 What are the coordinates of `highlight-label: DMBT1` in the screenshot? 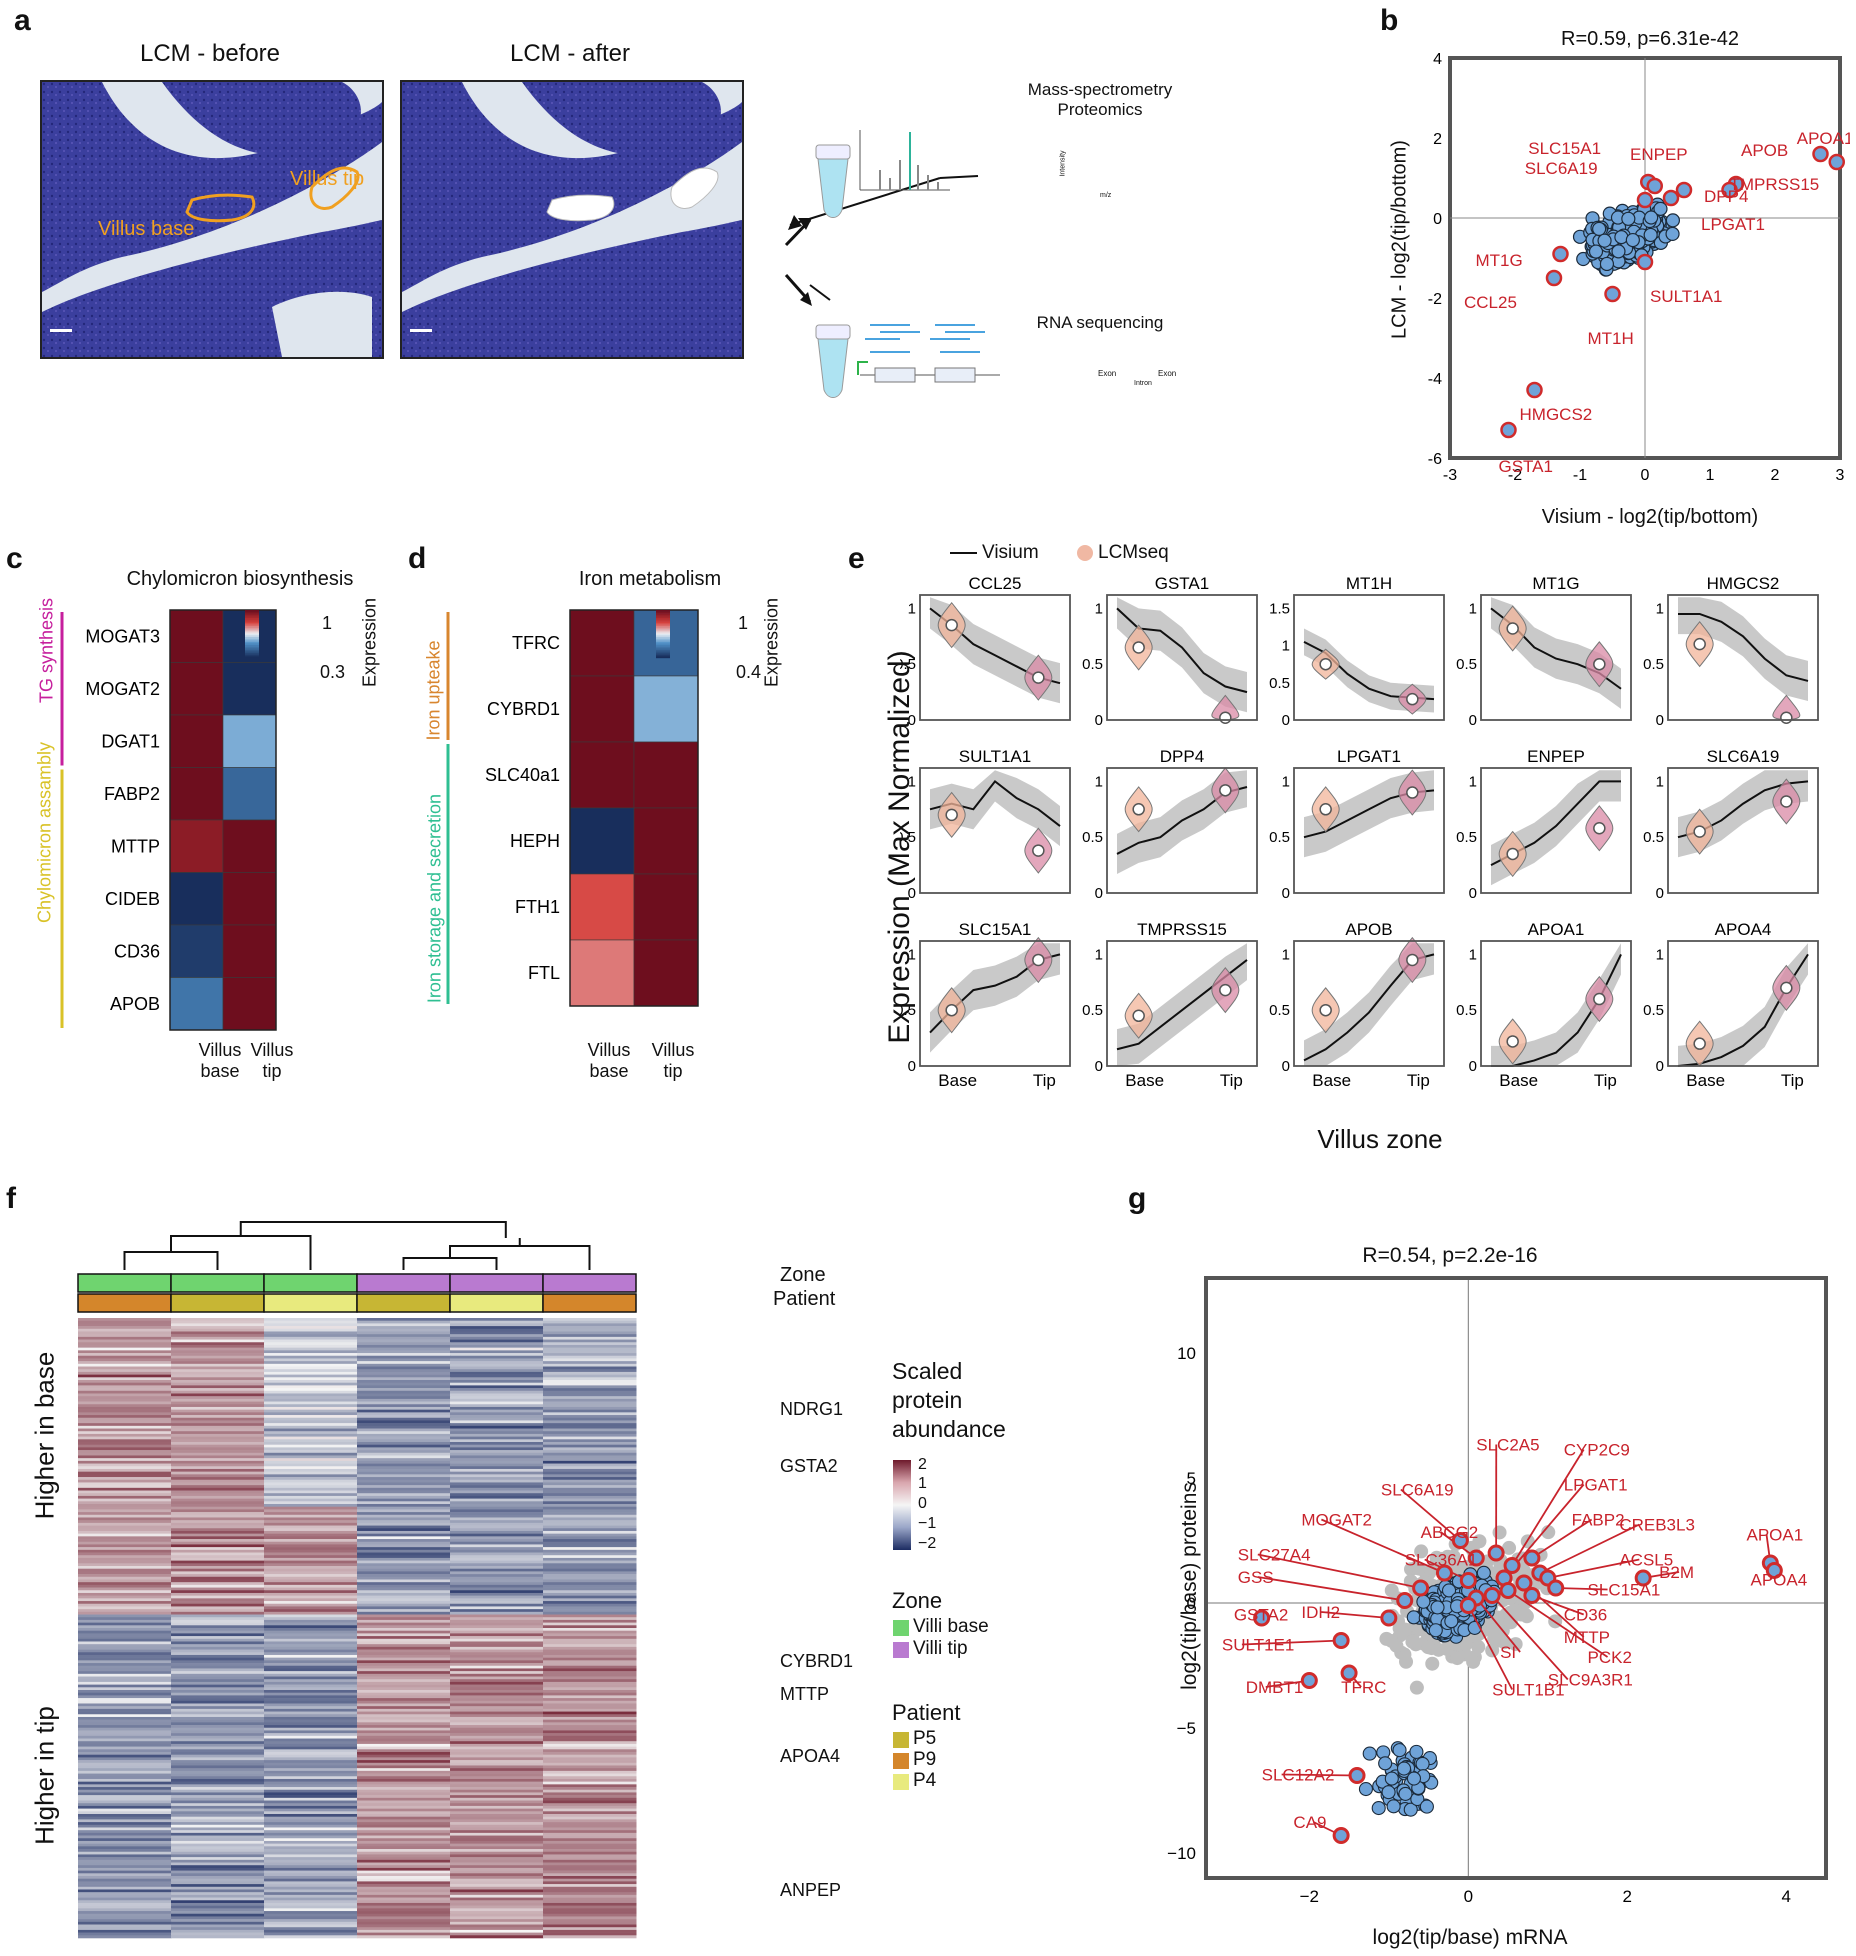 It's located at (1275, 1687).